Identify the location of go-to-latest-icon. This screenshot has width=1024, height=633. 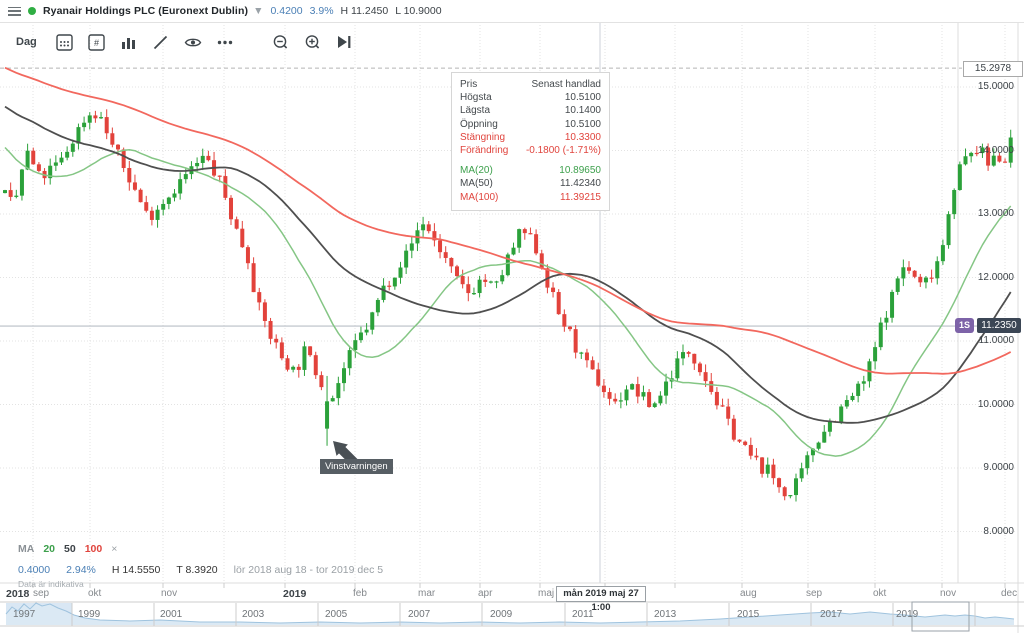
(345, 42).